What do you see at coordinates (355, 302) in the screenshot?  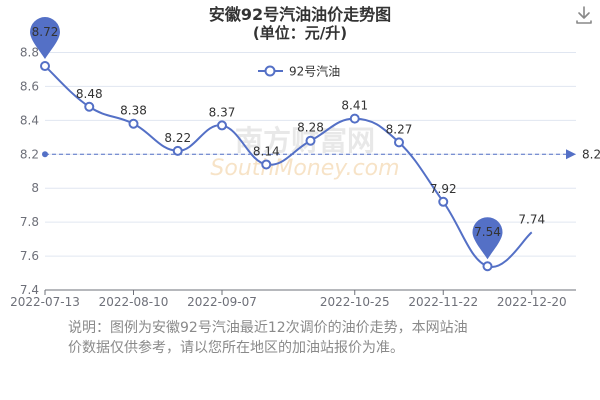 I see `x-tick-label: 2022-10-25` at bounding box center [355, 302].